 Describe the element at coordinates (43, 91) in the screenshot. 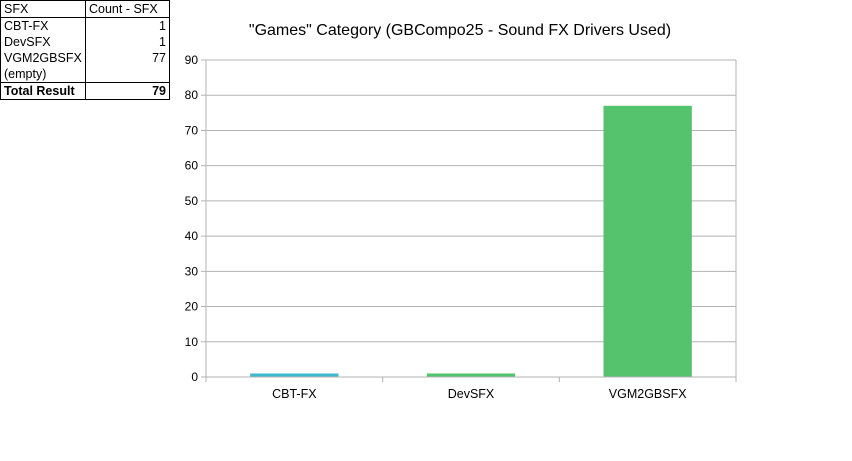

I see `pivot-total-label: Total Result` at that location.